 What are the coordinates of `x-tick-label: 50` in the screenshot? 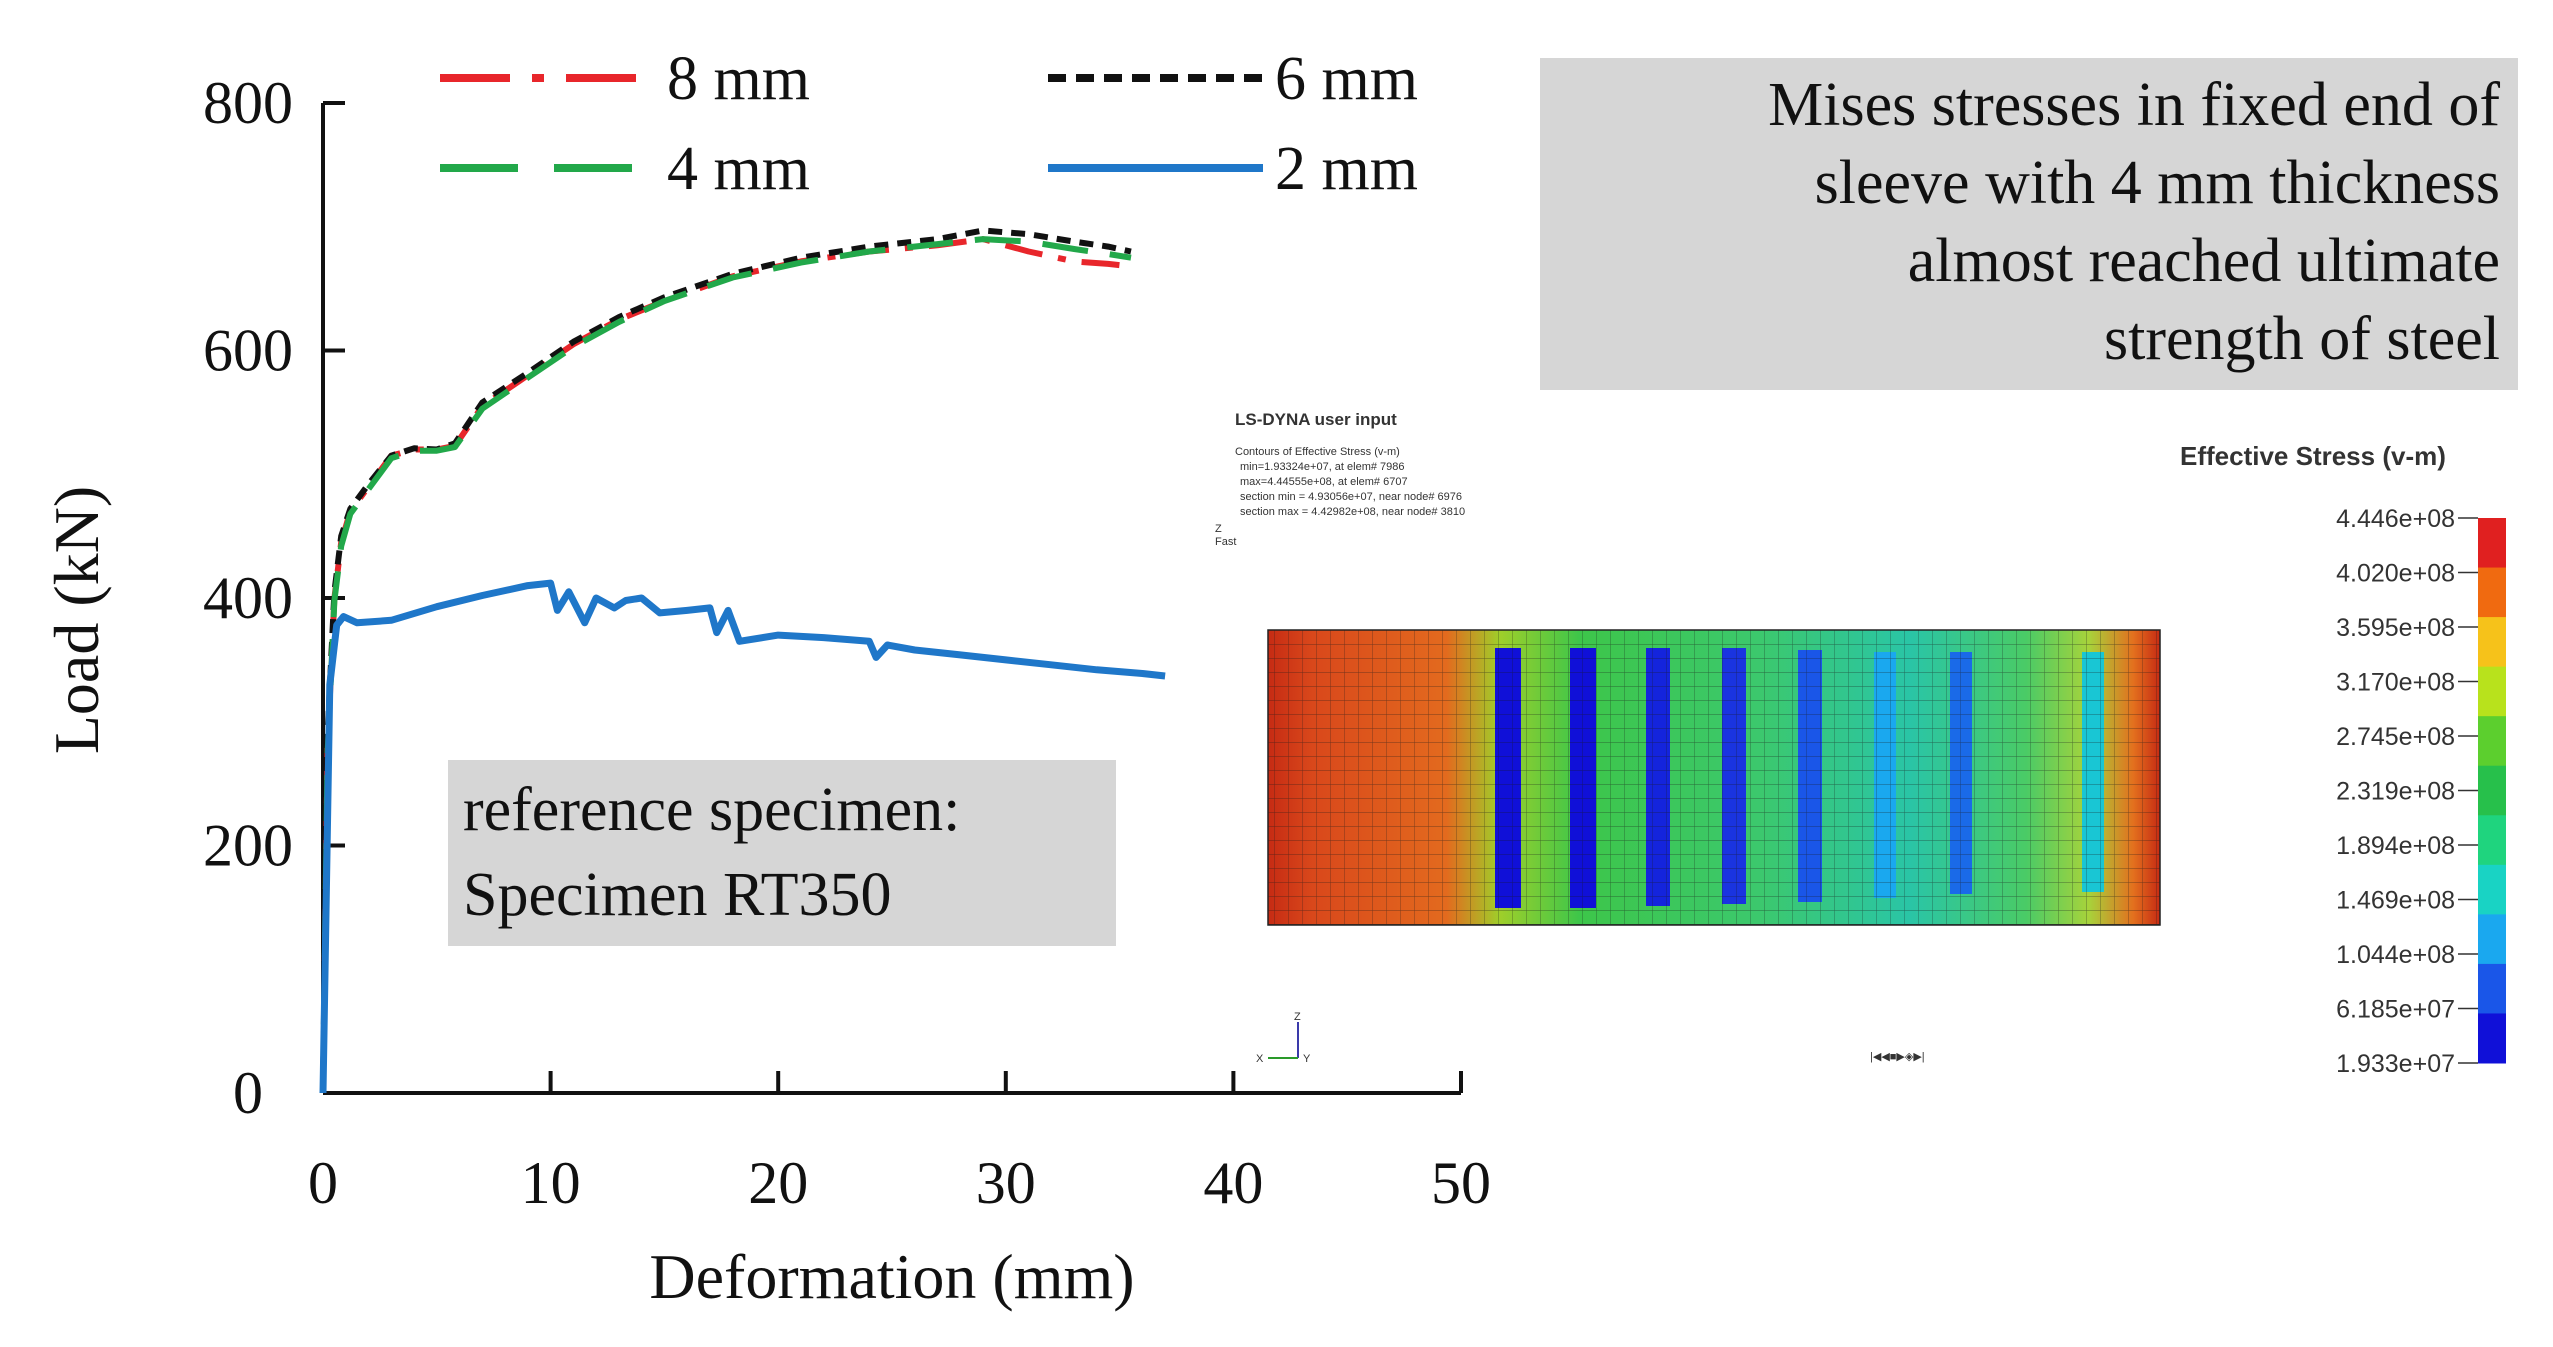 It's located at (1461, 1183).